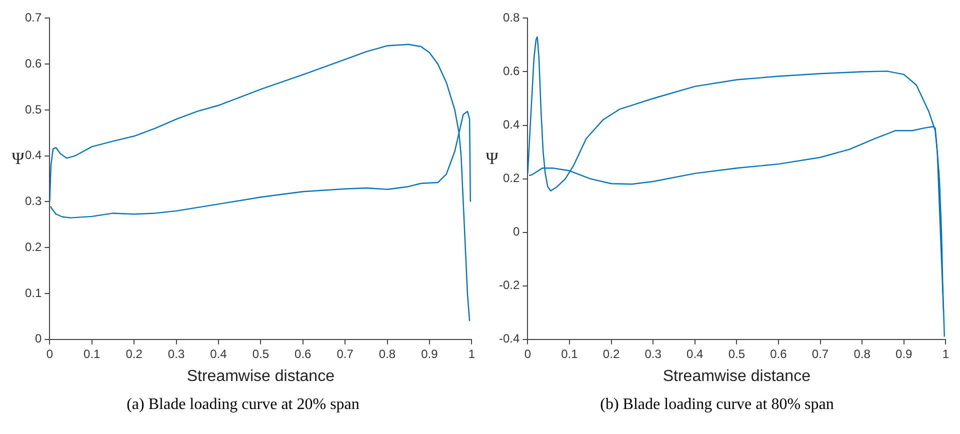  I want to click on y-tick-label: 0.1, so click(33, 293).